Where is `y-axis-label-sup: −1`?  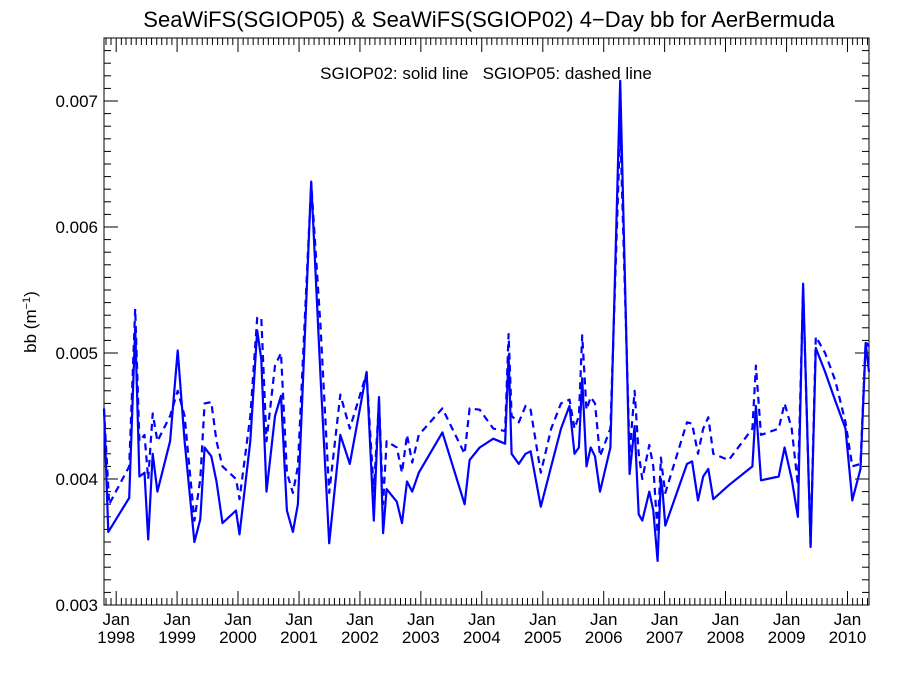
y-axis-label-sup: −1 is located at coordinates (27, 303).